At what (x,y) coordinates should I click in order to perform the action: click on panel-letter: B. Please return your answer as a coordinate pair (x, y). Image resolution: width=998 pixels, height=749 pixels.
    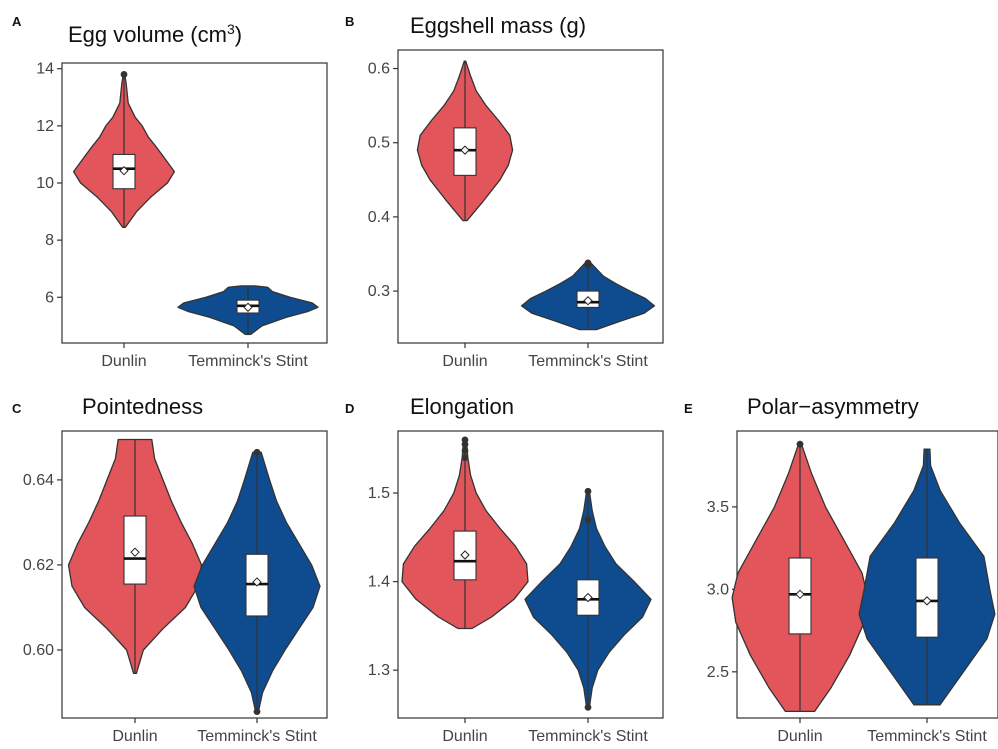
    Looking at the image, I should click on (349, 21).